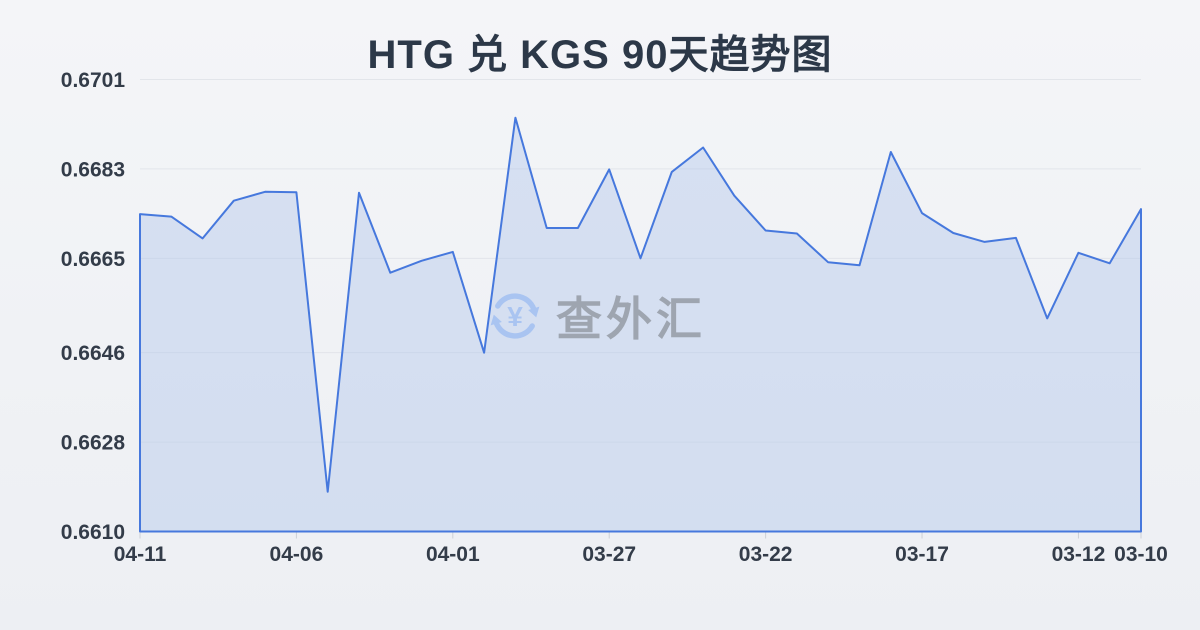 The image size is (1200, 630). I want to click on chart-title: HTG 兑 KGS 90天趋势图, so click(600, 55).